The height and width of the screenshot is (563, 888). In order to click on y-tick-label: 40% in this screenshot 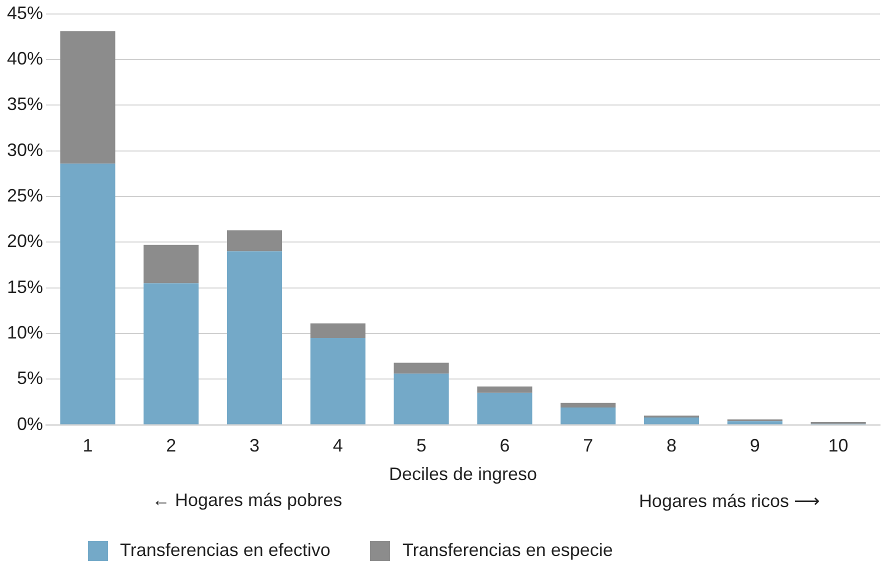, I will do `click(25, 58)`.